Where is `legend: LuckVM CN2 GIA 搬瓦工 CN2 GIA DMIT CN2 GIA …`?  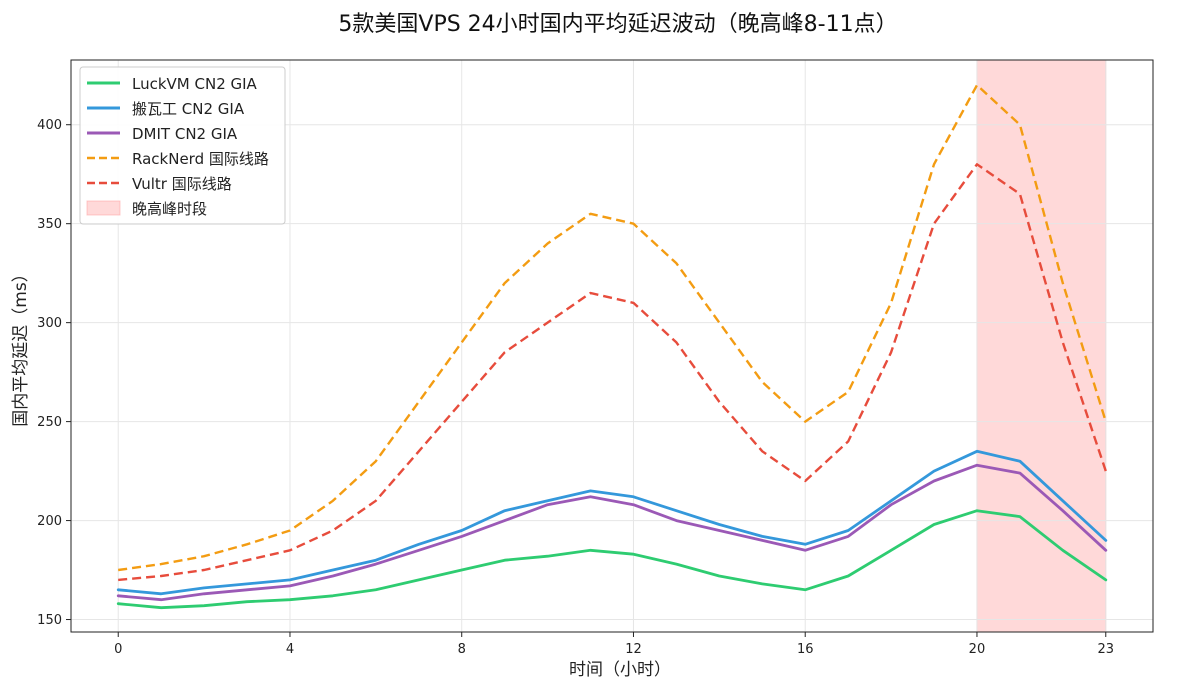 legend: LuckVM CN2 GIA 搬瓦工 CN2 GIA DMIT CN2 GIA … is located at coordinates (182, 145).